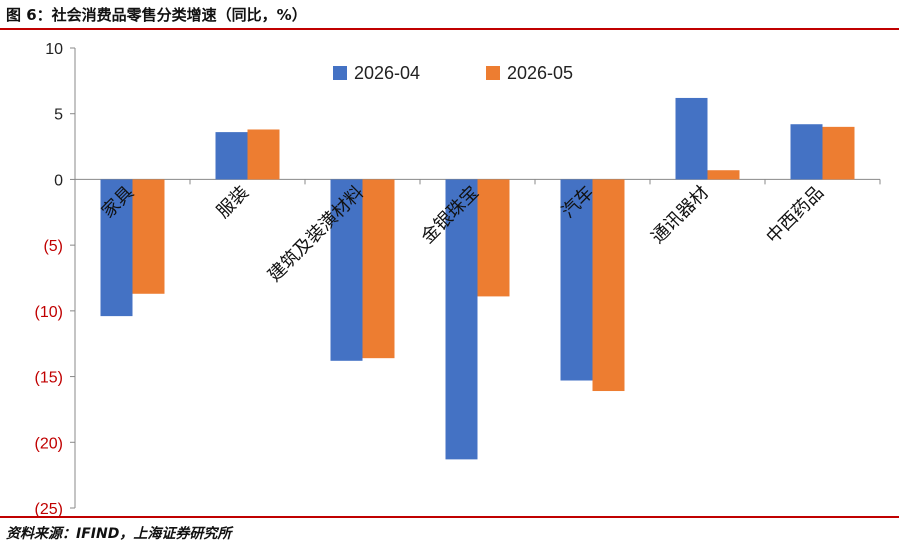  Describe the element at coordinates (49, 312) in the screenshot. I see `y-tick-label: (10)` at that location.